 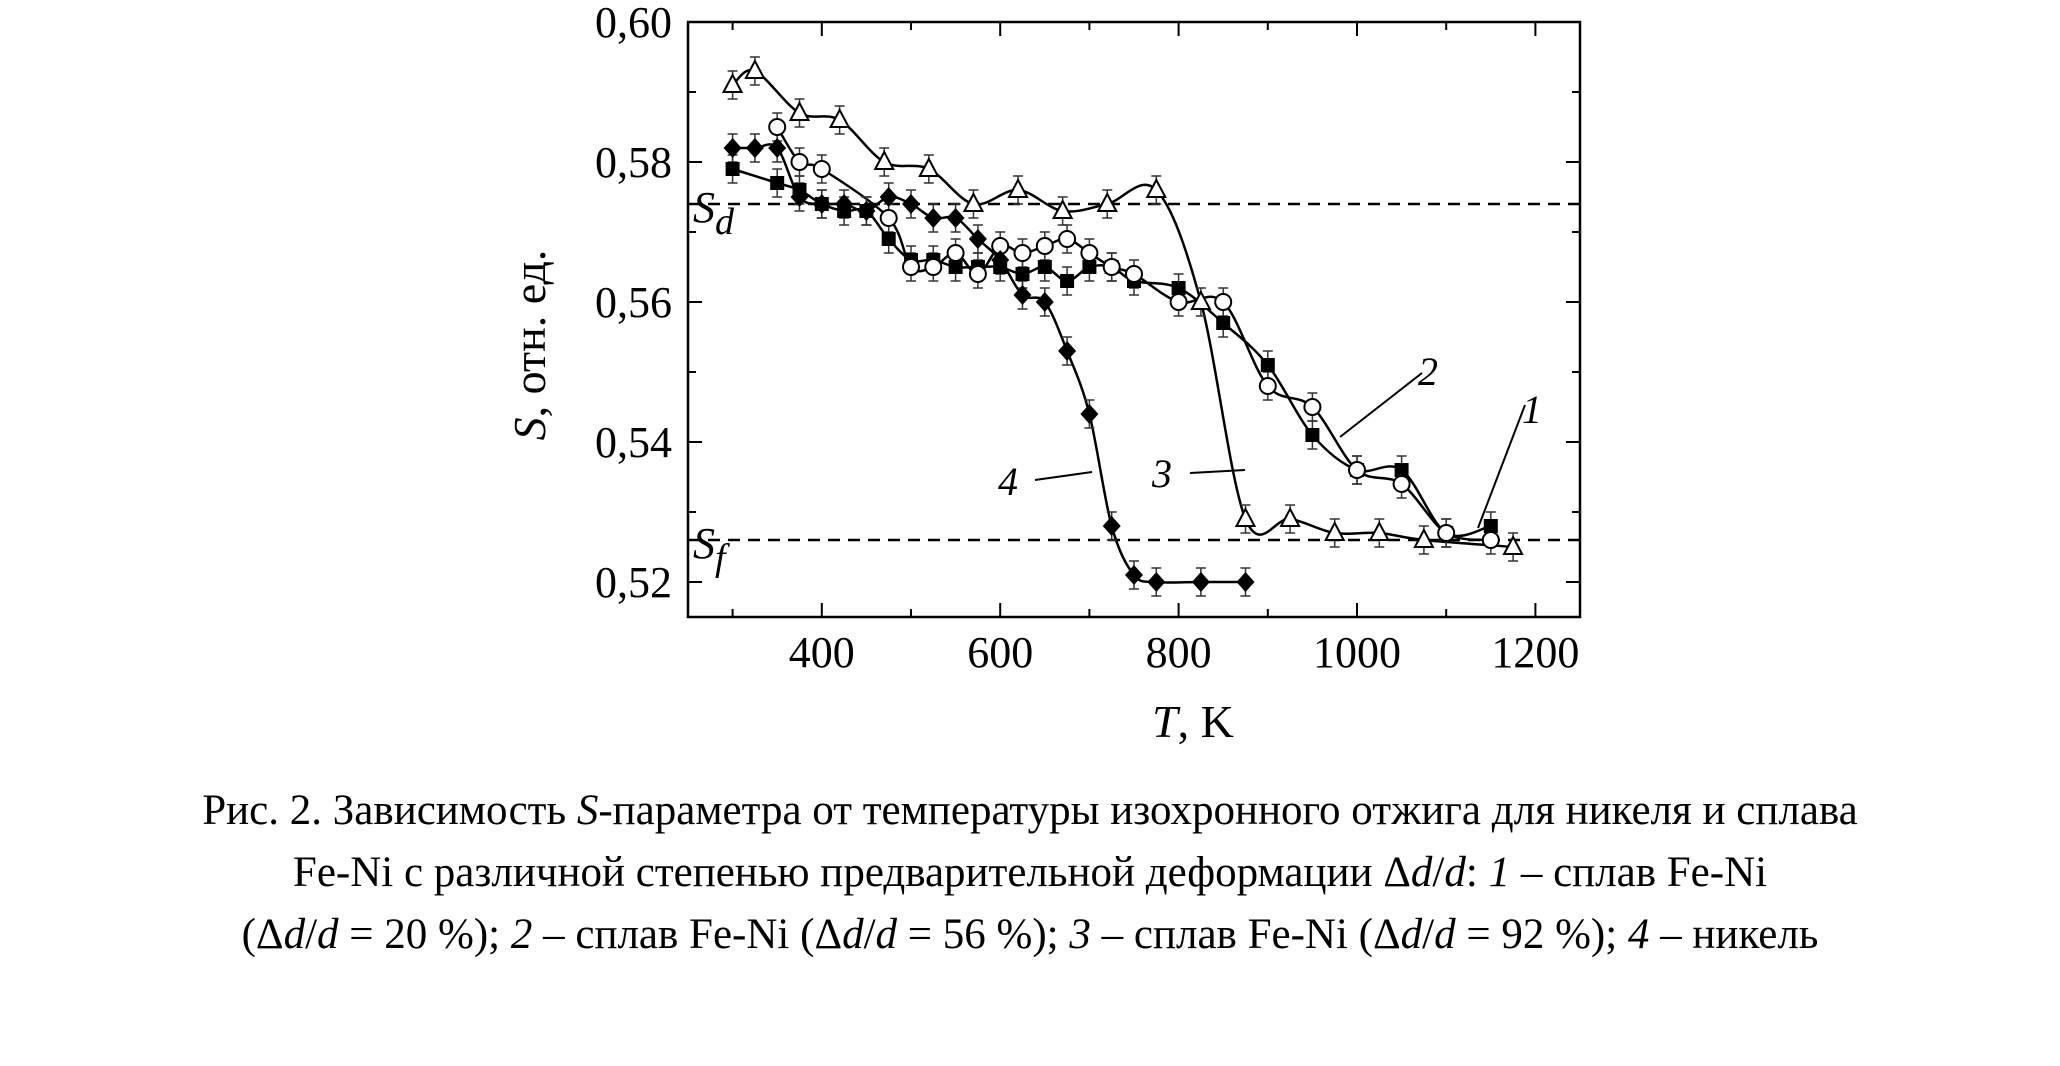 I want to click on caption-text: (Δ, so click(x=262, y=934).